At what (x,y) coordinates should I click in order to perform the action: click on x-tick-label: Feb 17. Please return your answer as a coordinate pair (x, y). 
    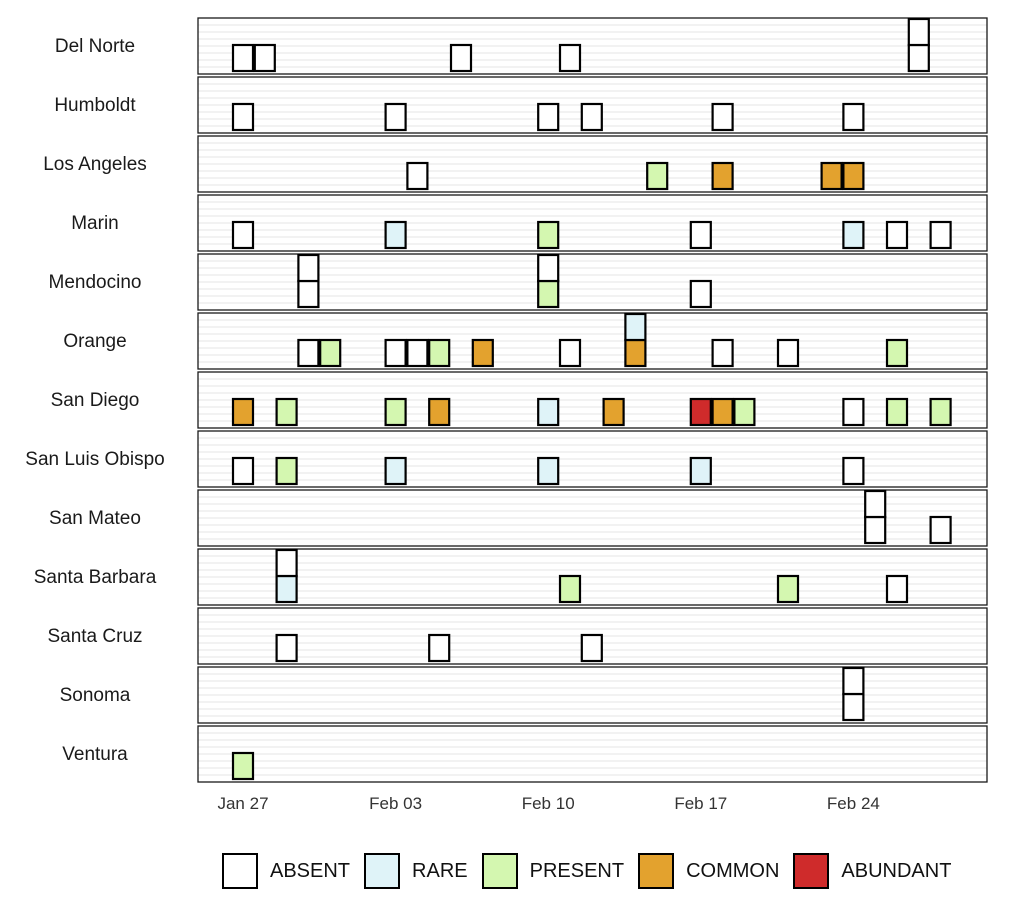
    Looking at the image, I should click on (701, 803).